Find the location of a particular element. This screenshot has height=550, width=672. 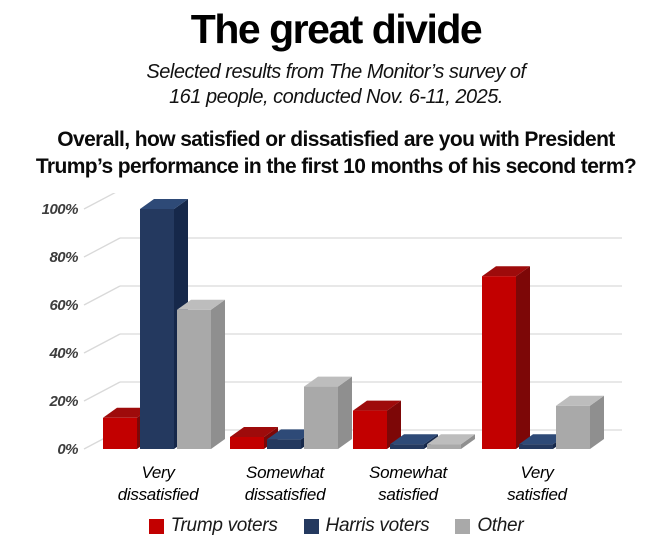

category-label: Very dissatisfied is located at coordinates (158, 483).